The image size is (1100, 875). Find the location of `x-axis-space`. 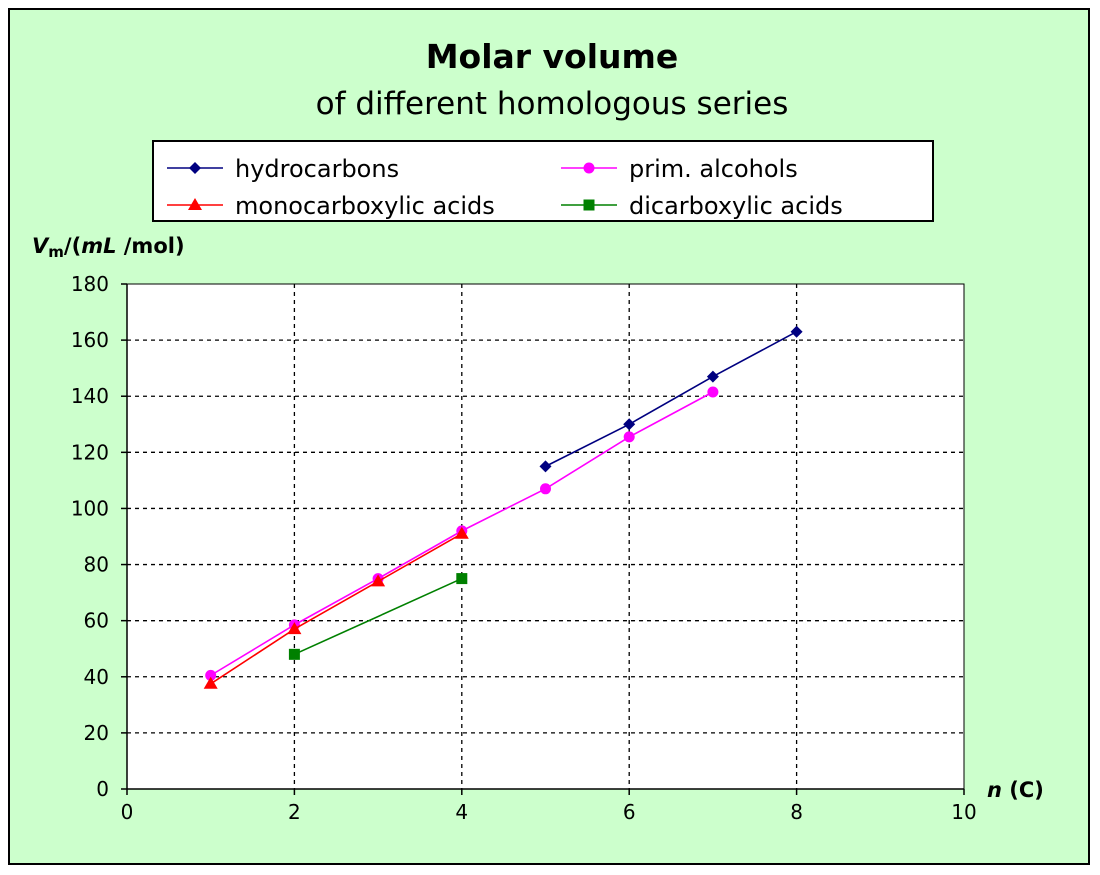

x-axis-space is located at coordinates (1005, 790).